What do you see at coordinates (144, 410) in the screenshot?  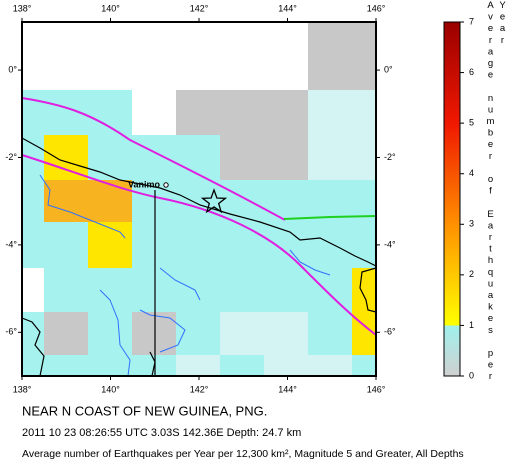 I see `title: NEAR N COAST OF NEW GUINEA, PNG.` at bounding box center [144, 410].